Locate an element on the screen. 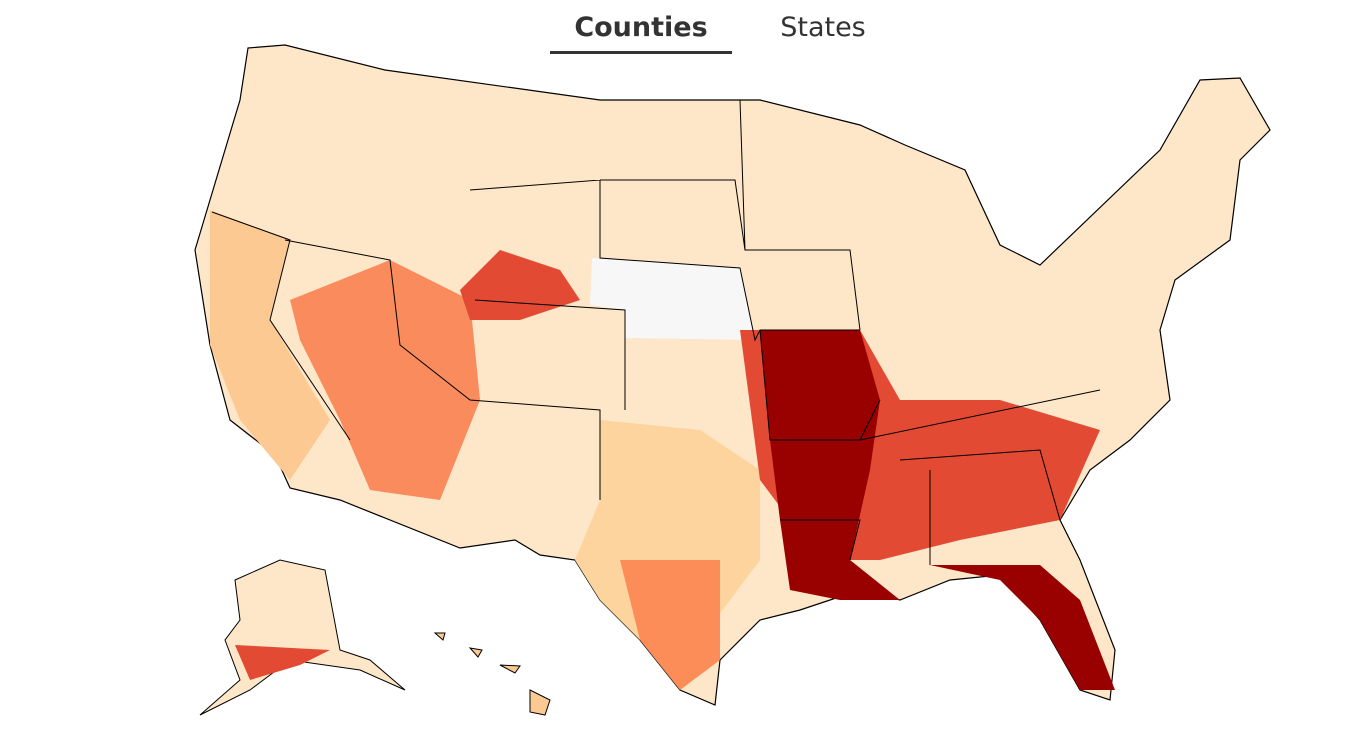 This screenshot has height=740, width=1359. alaska is located at coordinates (302, 637).